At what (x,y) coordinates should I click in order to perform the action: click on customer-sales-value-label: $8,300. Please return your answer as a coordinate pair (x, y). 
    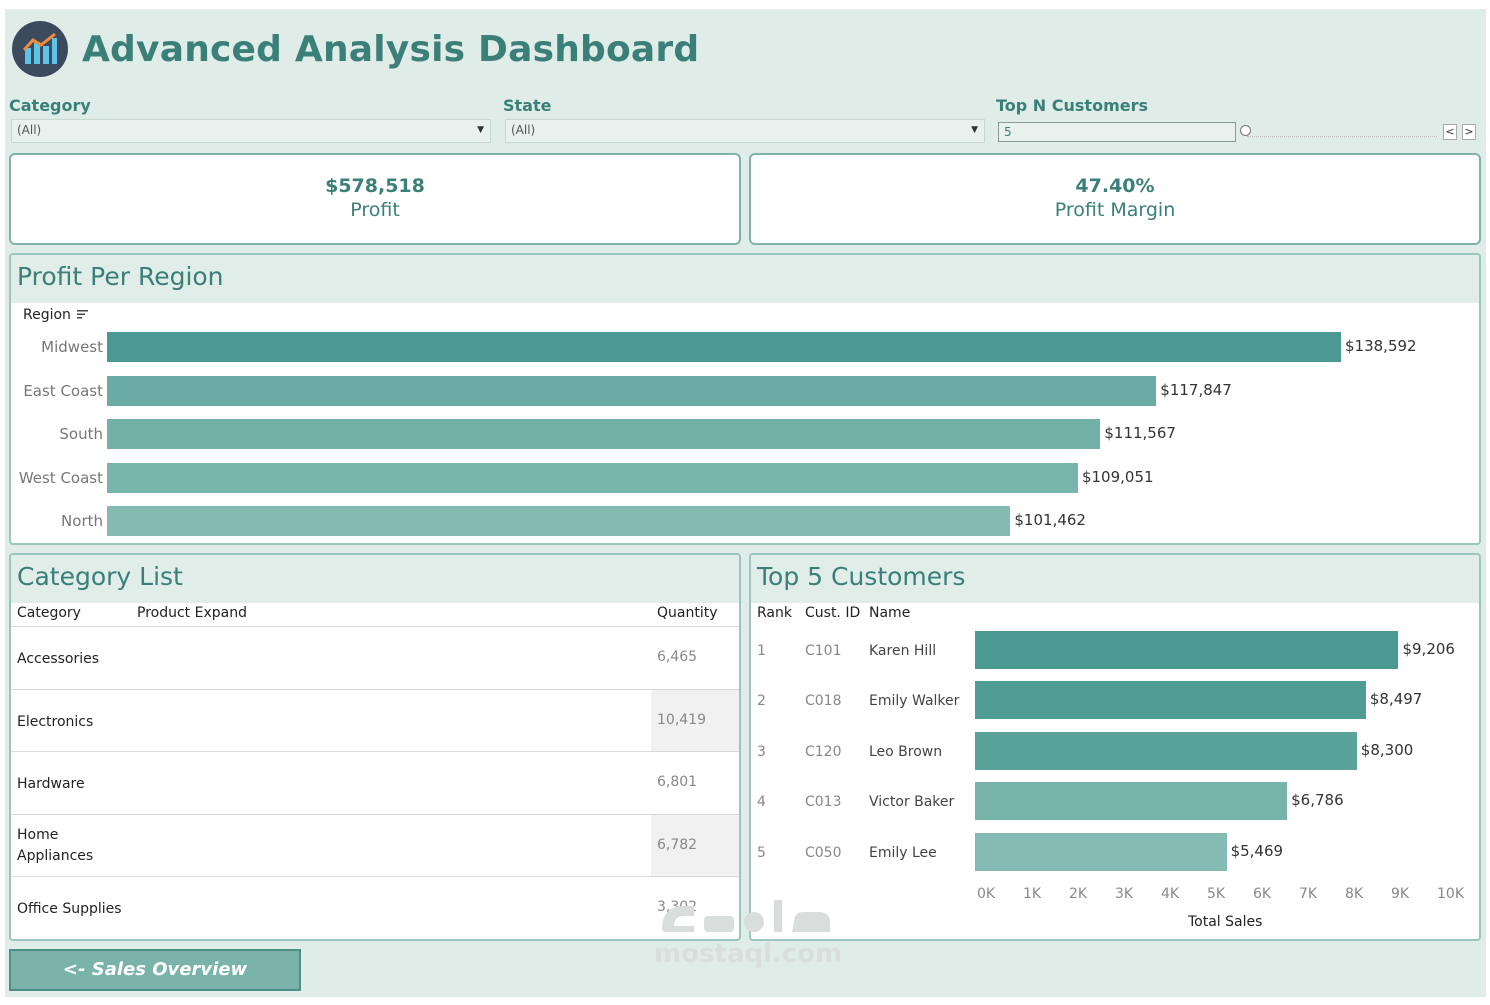
    Looking at the image, I should click on (1387, 749).